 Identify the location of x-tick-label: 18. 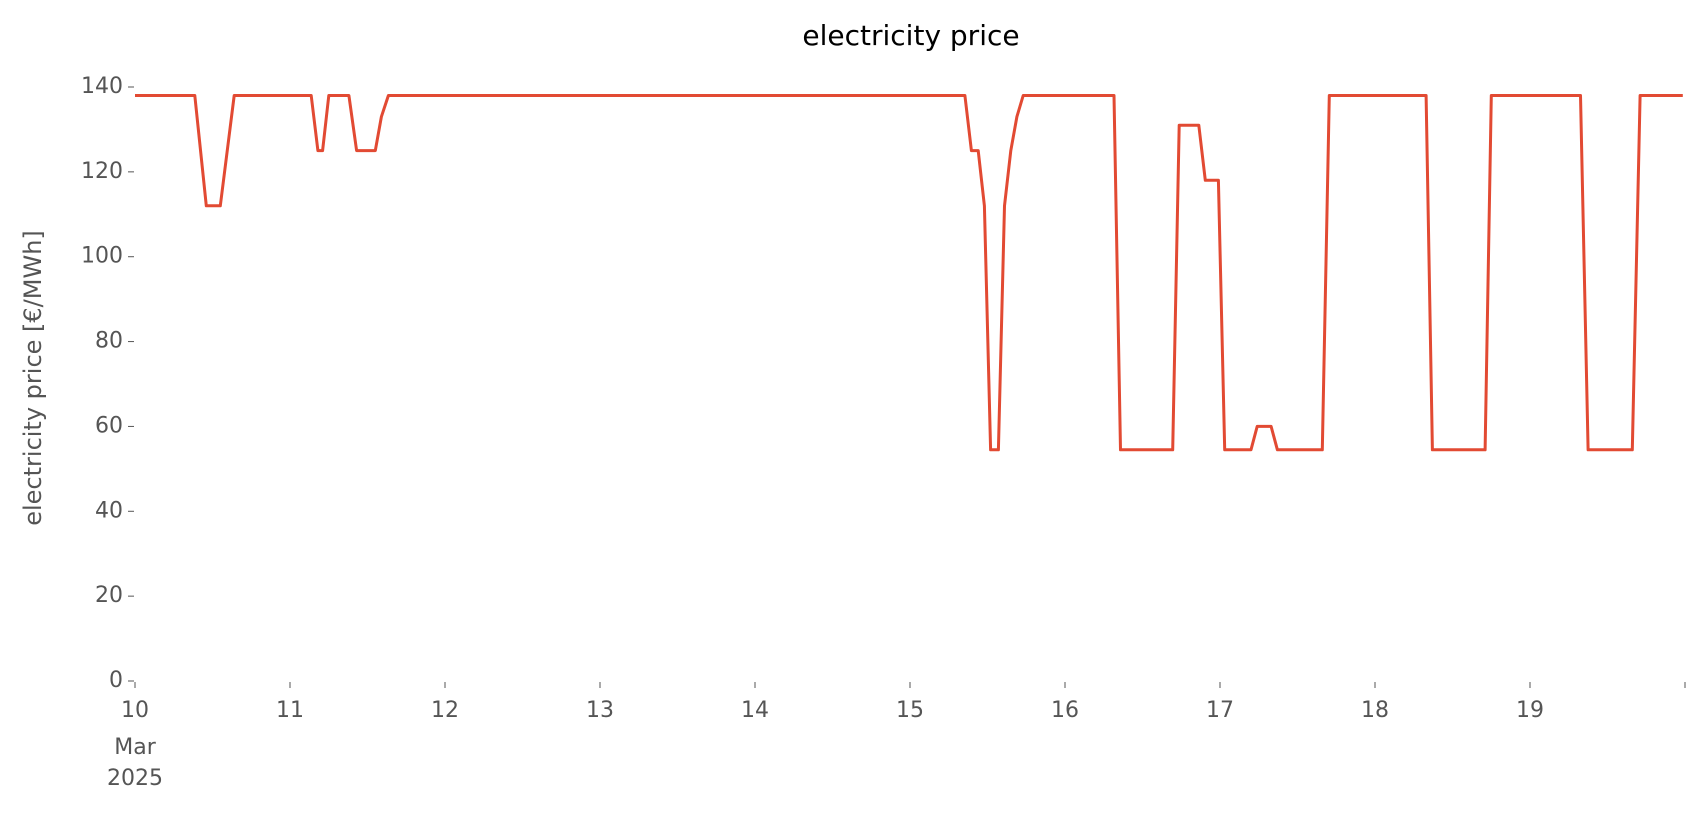
(1375, 710).